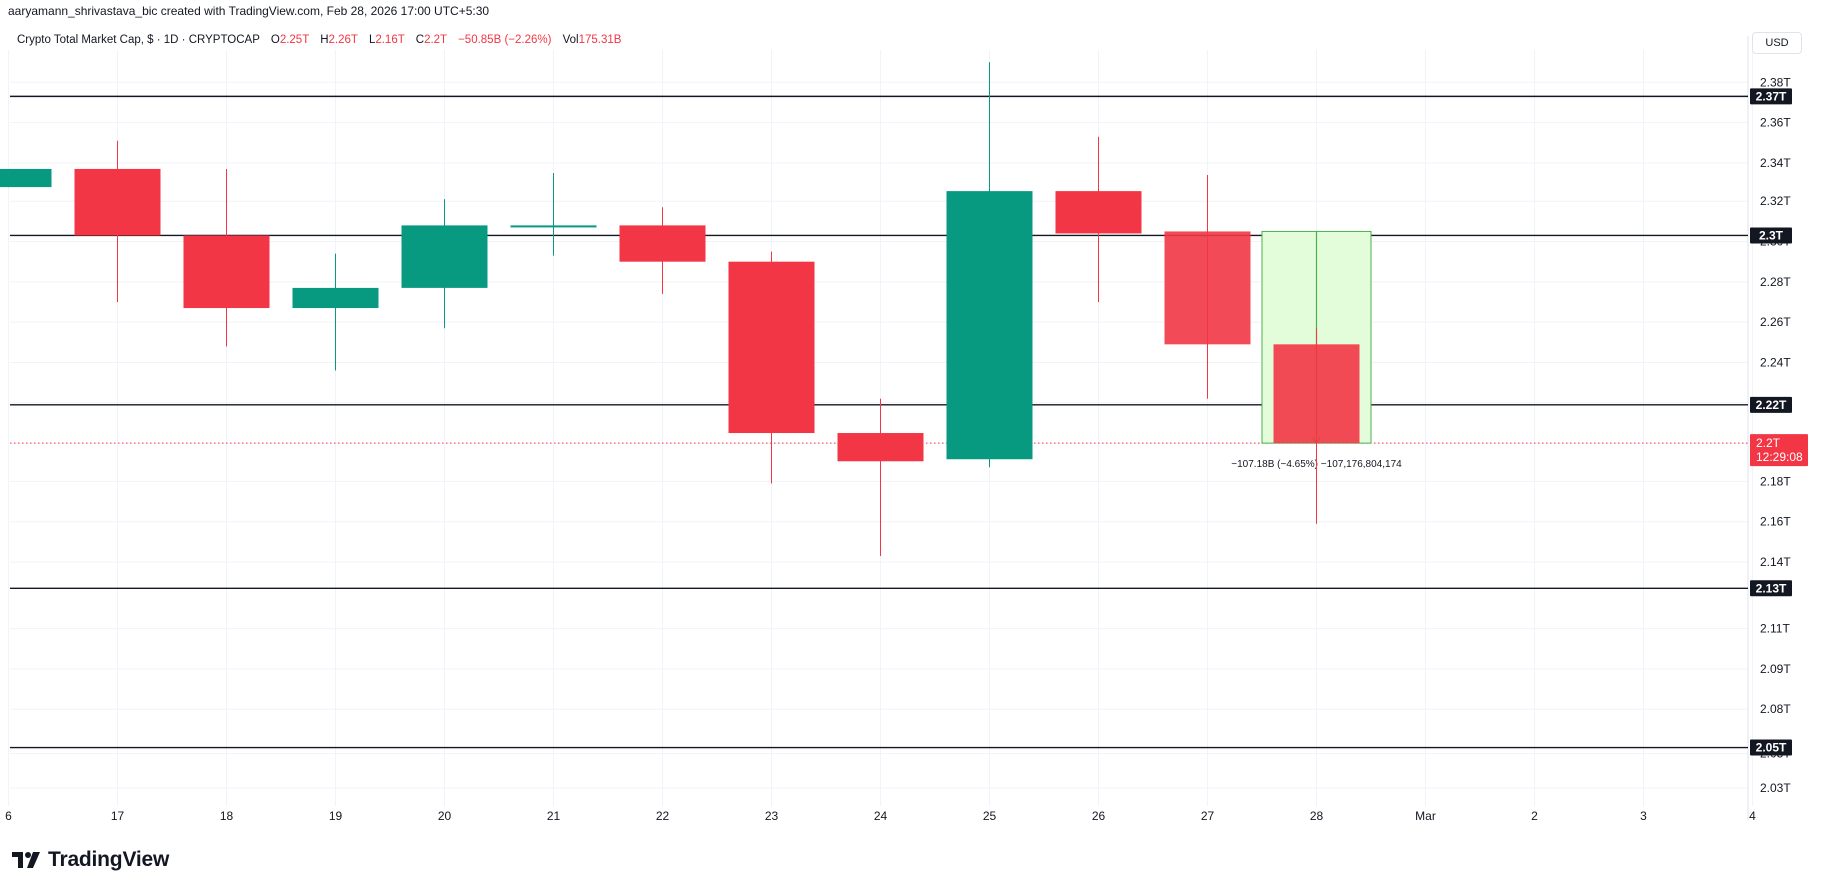 This screenshot has height=889, width=1825. What do you see at coordinates (1208, 816) in the screenshot?
I see `time-tick-label: 27` at bounding box center [1208, 816].